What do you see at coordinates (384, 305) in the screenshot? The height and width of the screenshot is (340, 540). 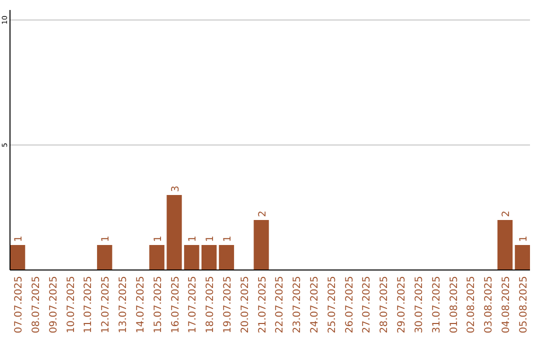 I see `x-tick-label: 28.07.2025` at bounding box center [384, 305].